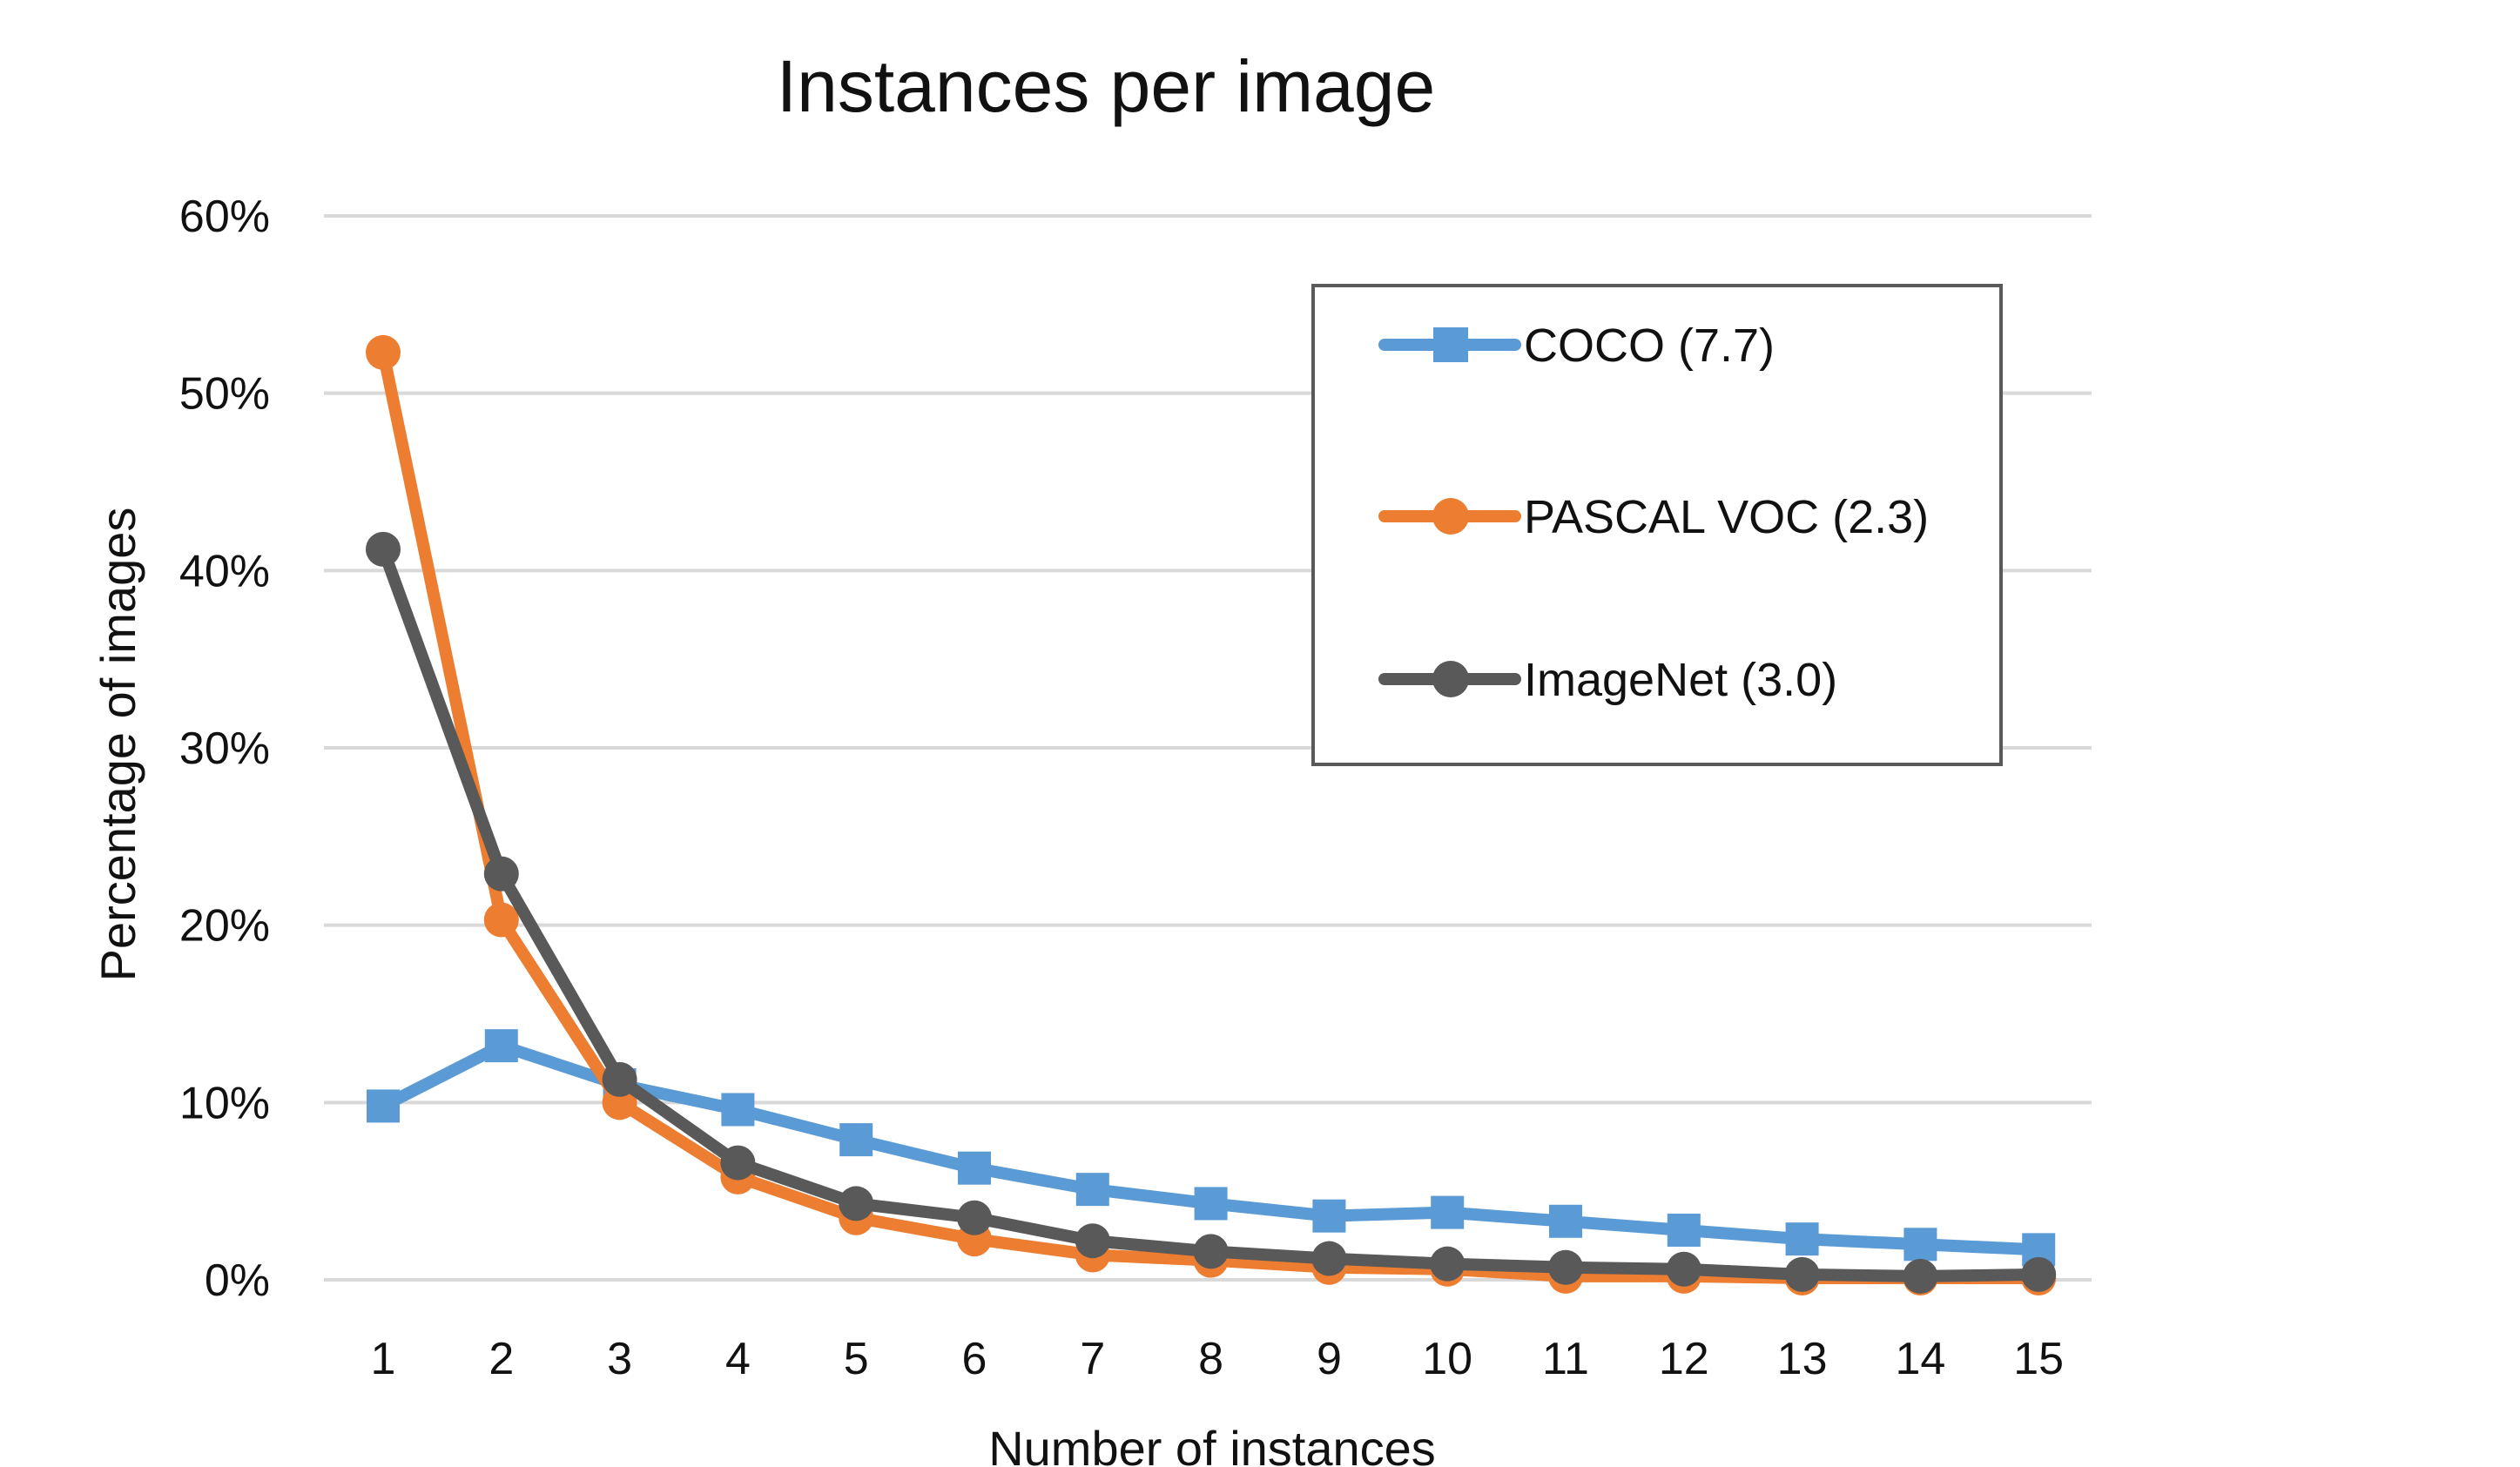 This screenshot has height=1467, width=2520. I want to click on x-tick-label: 14, so click(1920, 1359).